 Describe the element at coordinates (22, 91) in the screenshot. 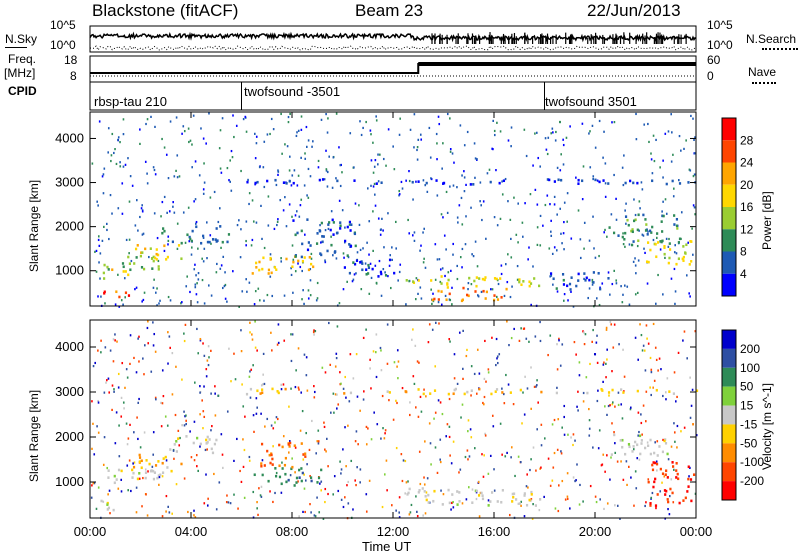

I see `cpid-label: CPID` at that location.